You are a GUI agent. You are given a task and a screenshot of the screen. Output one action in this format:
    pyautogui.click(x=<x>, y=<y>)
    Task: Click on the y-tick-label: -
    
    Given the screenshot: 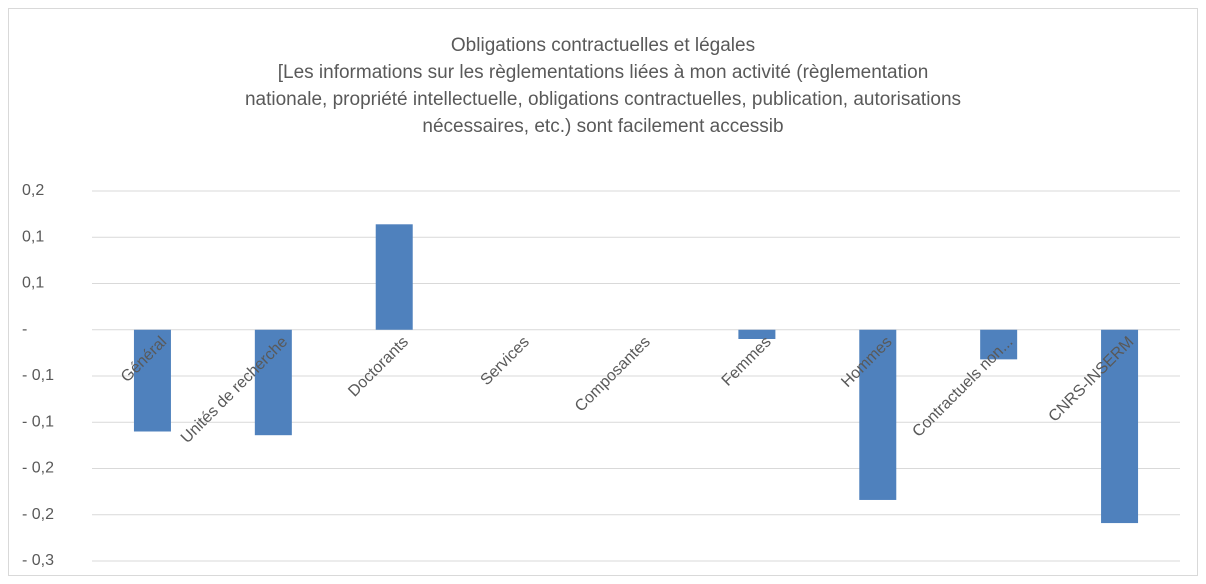 What is the action you would take?
    pyautogui.click(x=24, y=329)
    